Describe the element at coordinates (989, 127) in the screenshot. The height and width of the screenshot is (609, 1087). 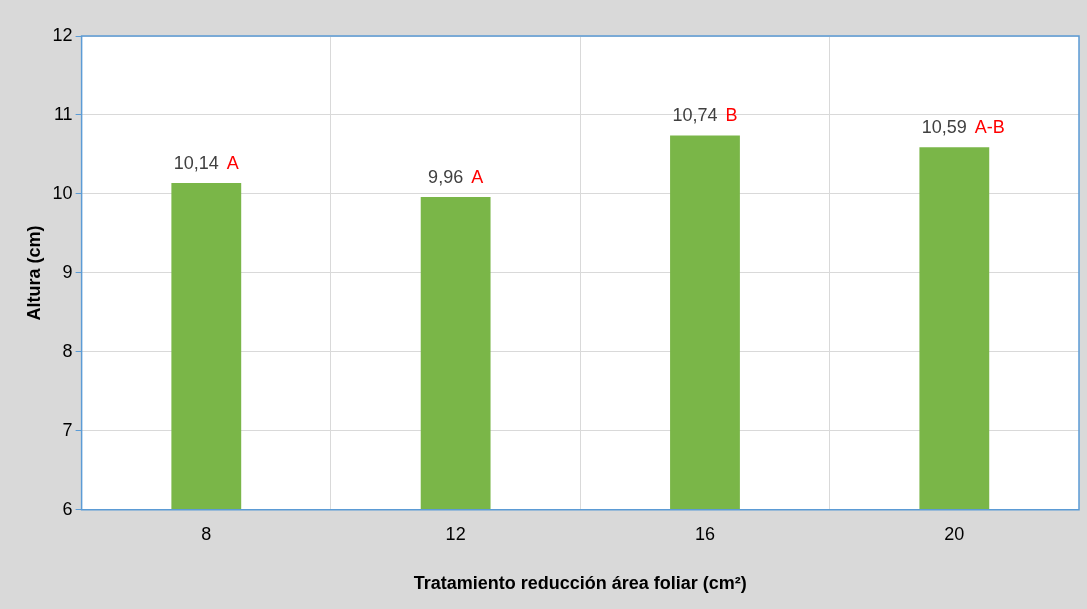
I see `annotation: A-B` at that location.